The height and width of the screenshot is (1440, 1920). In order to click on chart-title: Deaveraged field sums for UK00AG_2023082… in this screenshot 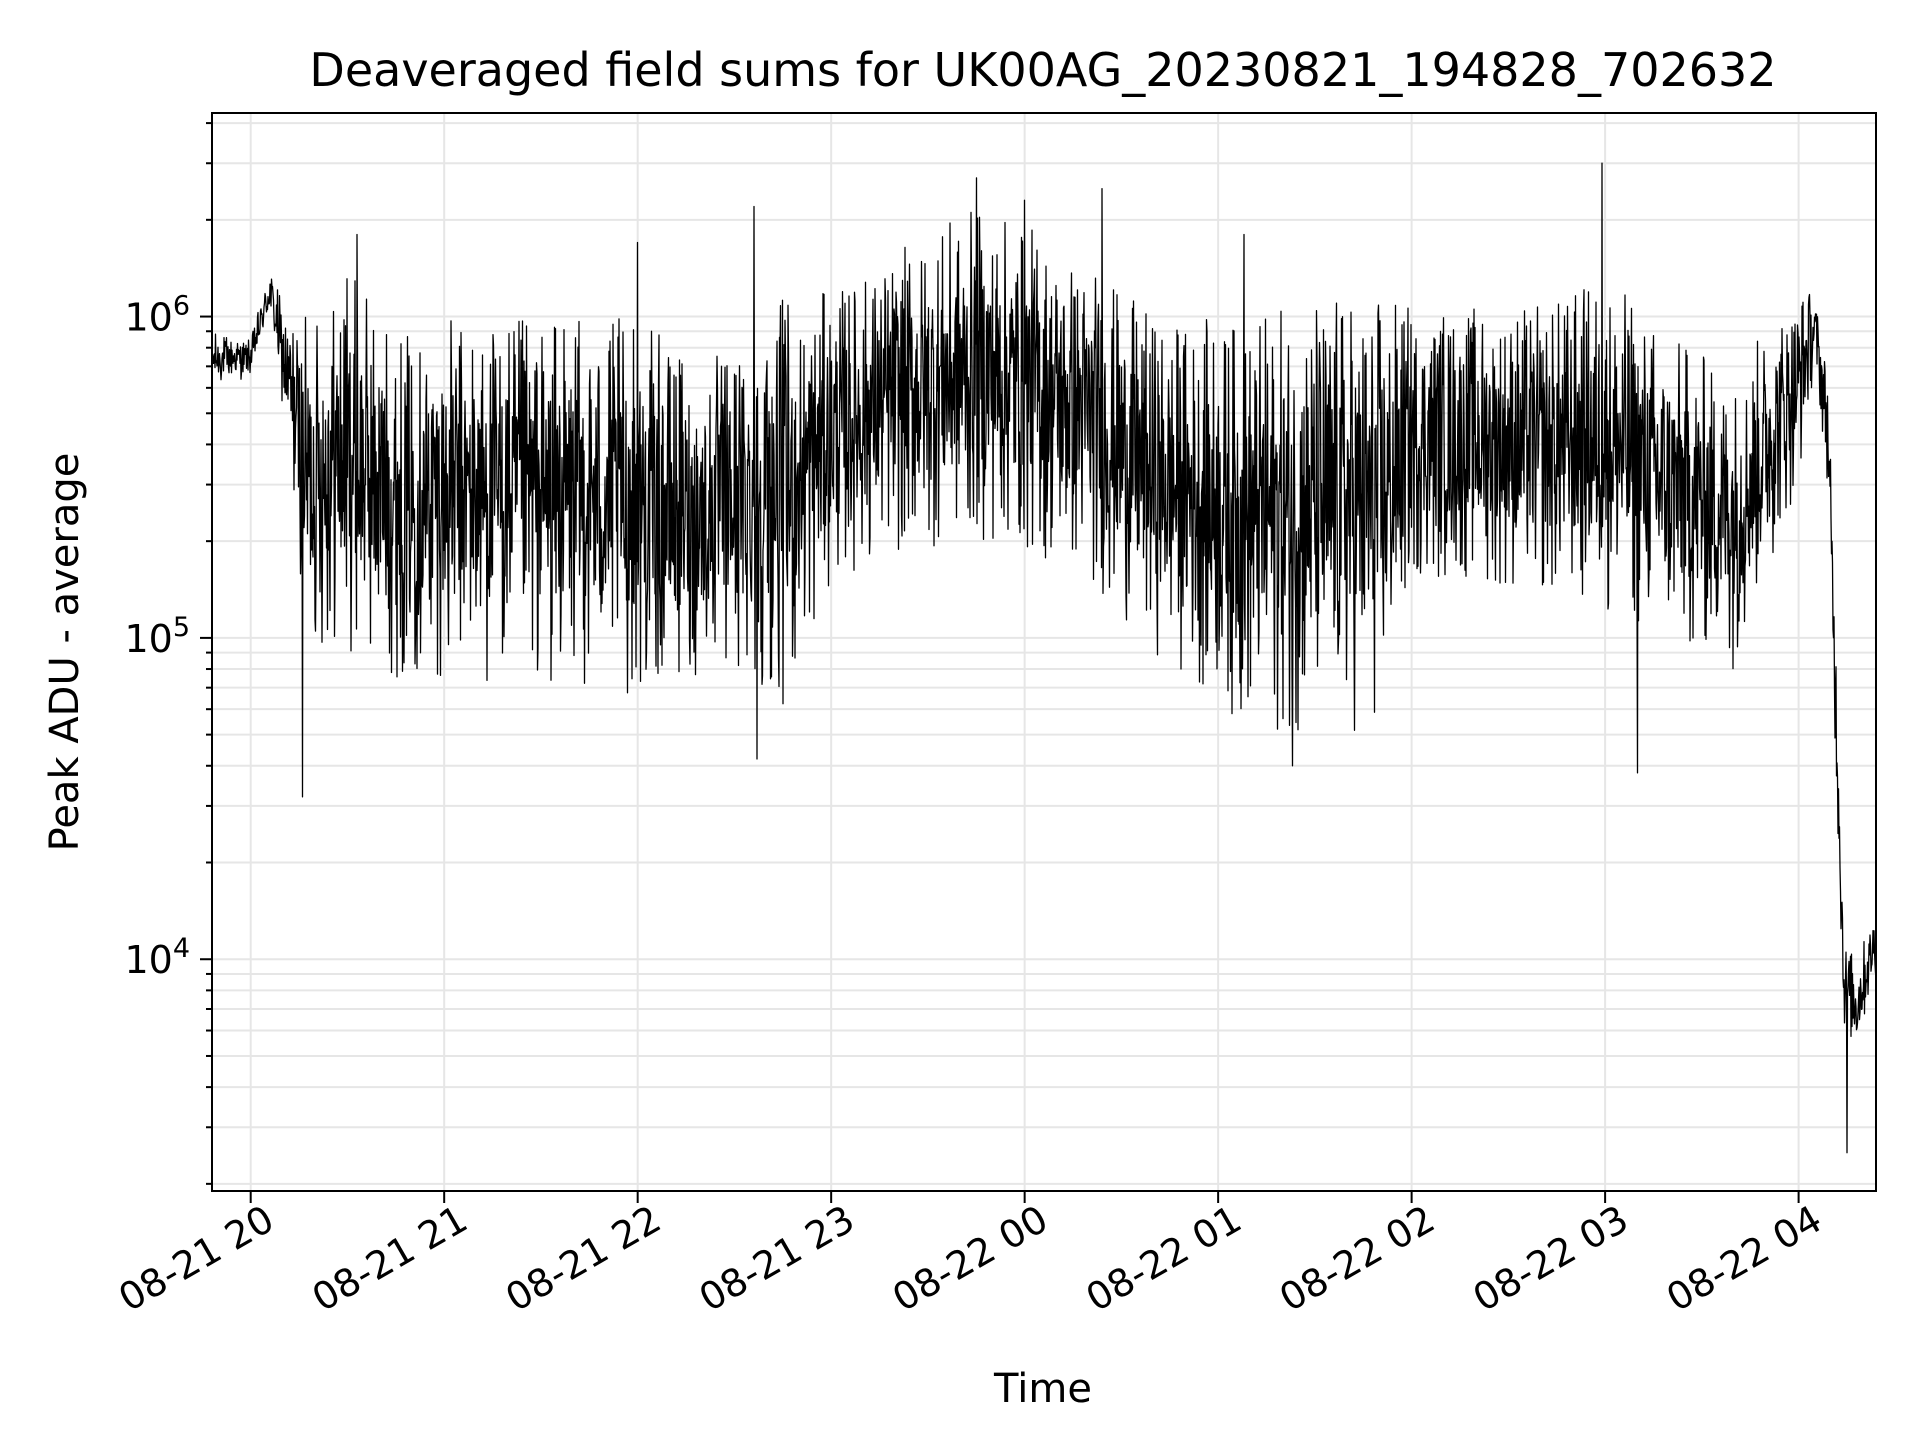, I will do `click(1042, 70)`.